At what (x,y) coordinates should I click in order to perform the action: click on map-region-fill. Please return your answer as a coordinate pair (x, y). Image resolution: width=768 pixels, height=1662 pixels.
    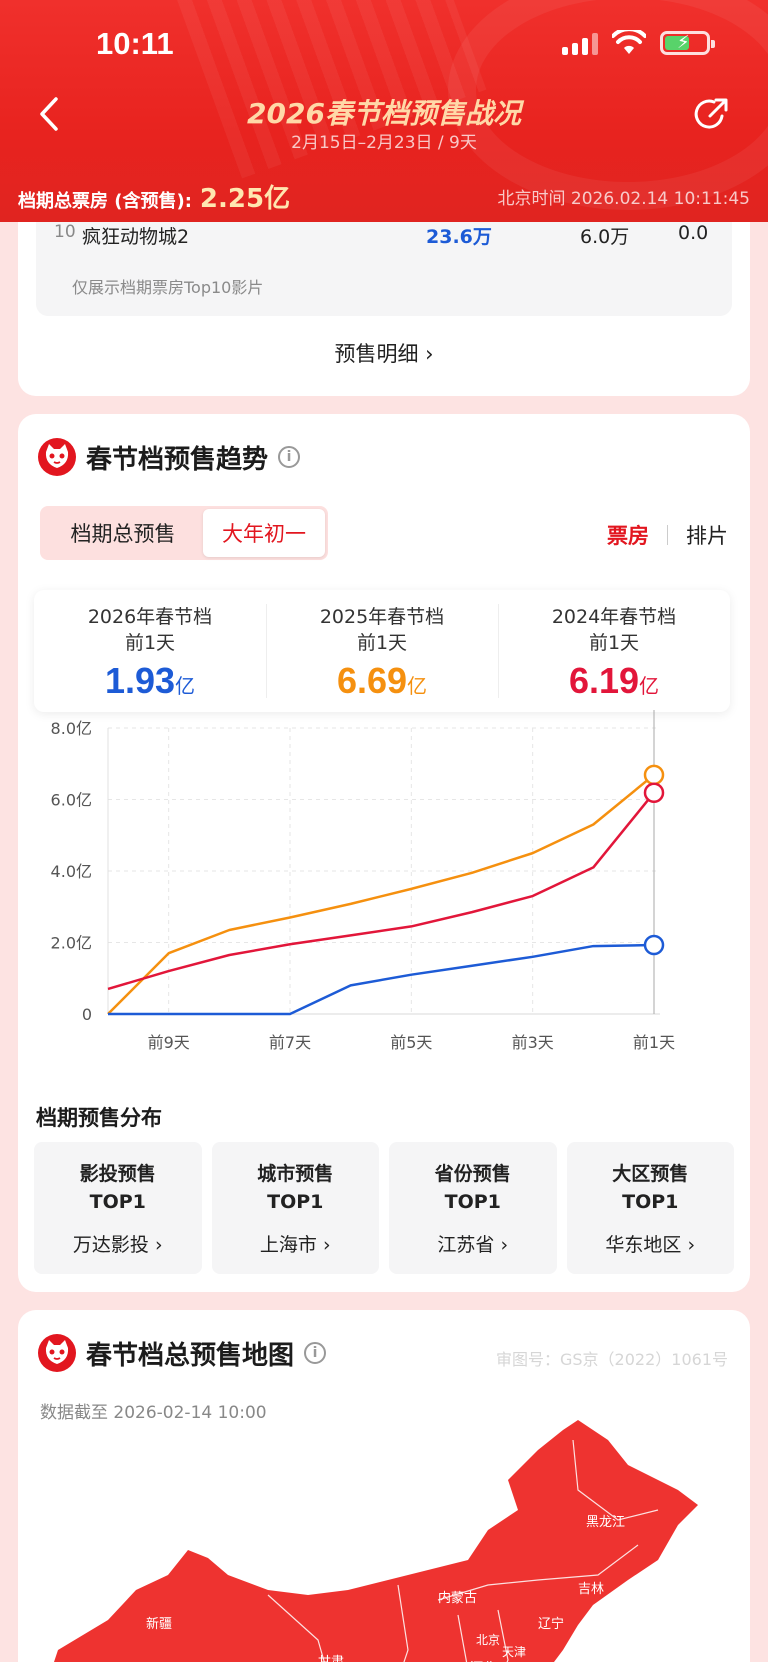
    Looking at the image, I should click on (376, 1541).